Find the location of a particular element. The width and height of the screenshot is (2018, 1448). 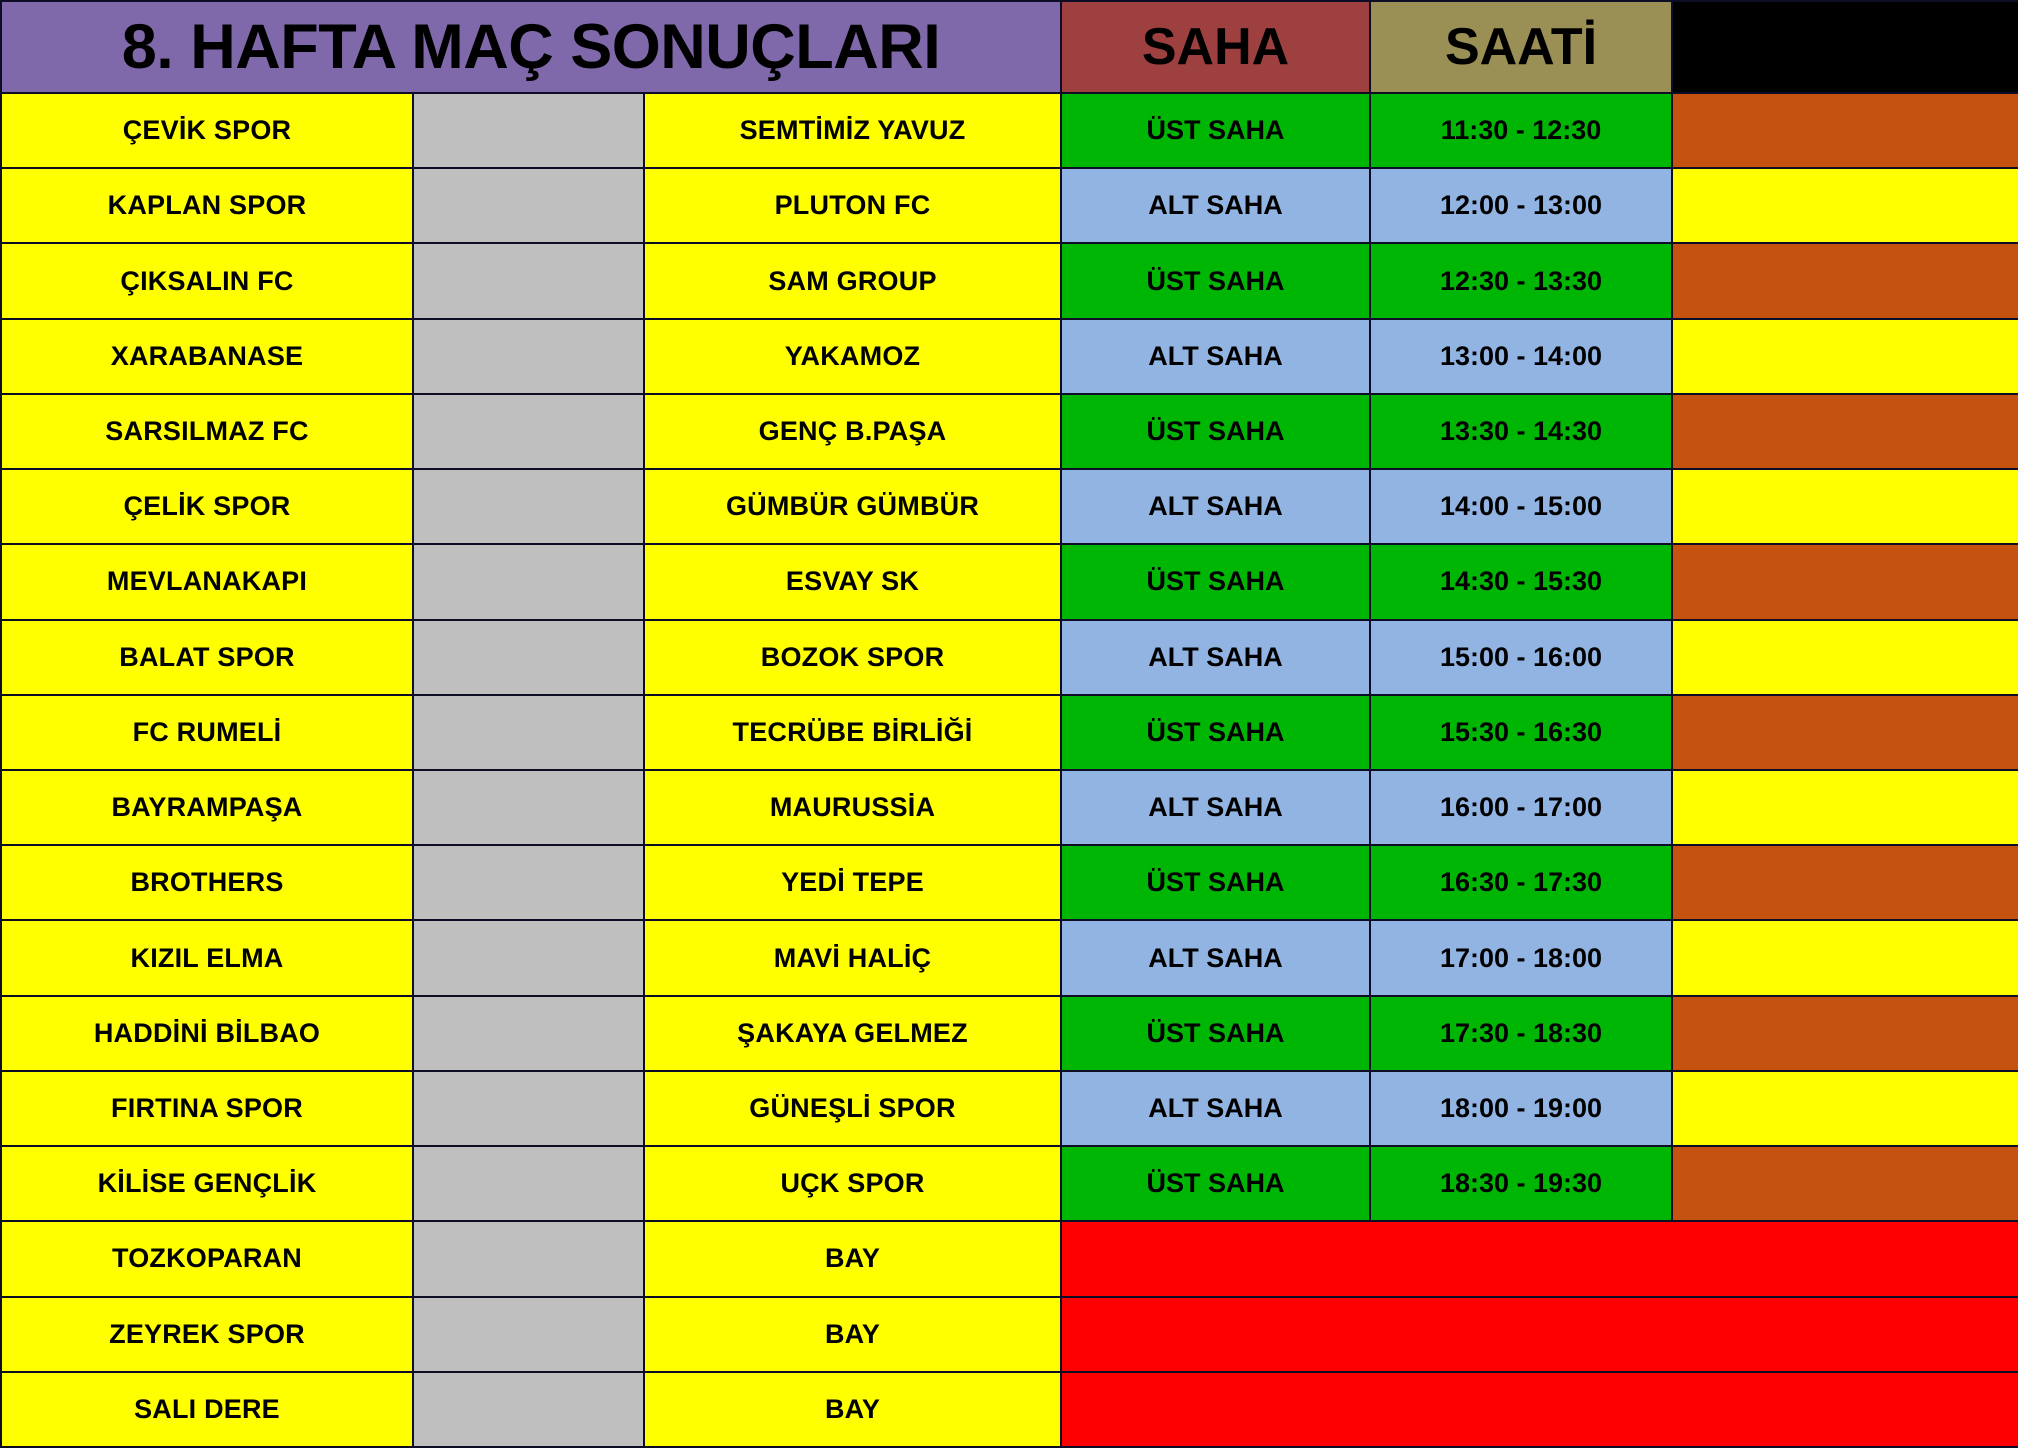

home-team-cell: ÇIKSALIN FC is located at coordinates (207, 281).